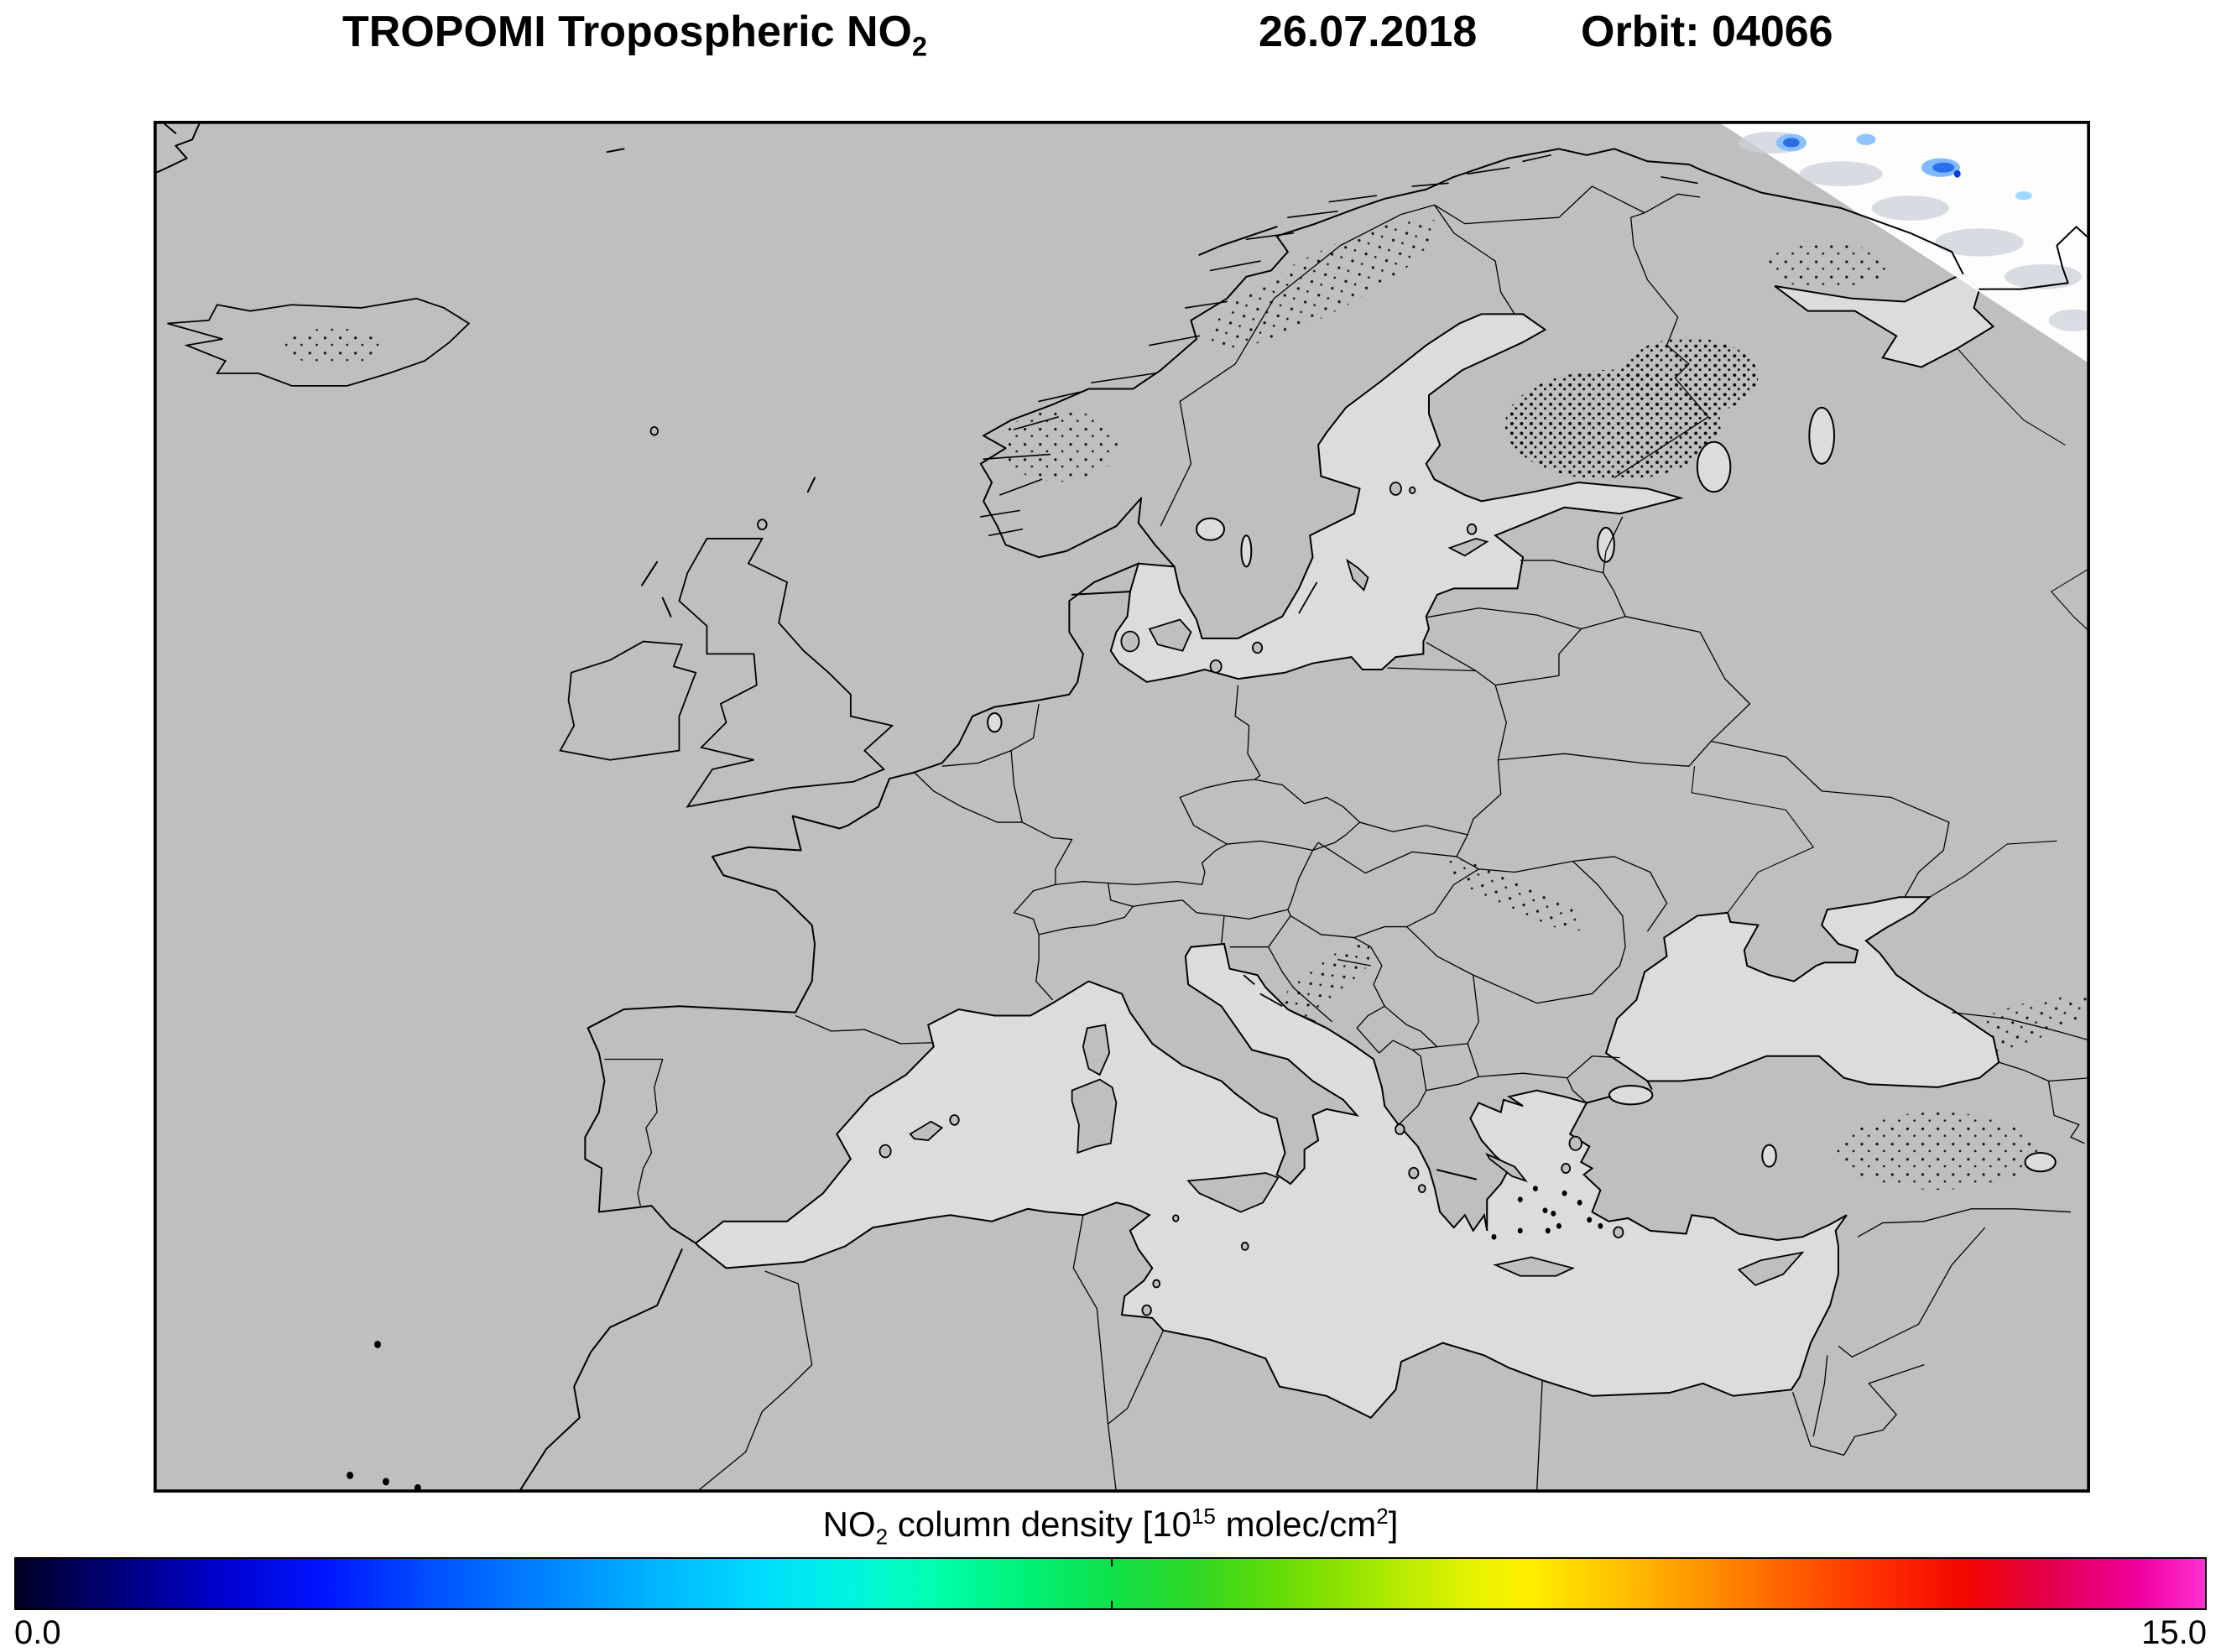 This screenshot has width=2221, height=1652. What do you see at coordinates (994, 722) in the screenshot?
I see `ijsselmeer` at bounding box center [994, 722].